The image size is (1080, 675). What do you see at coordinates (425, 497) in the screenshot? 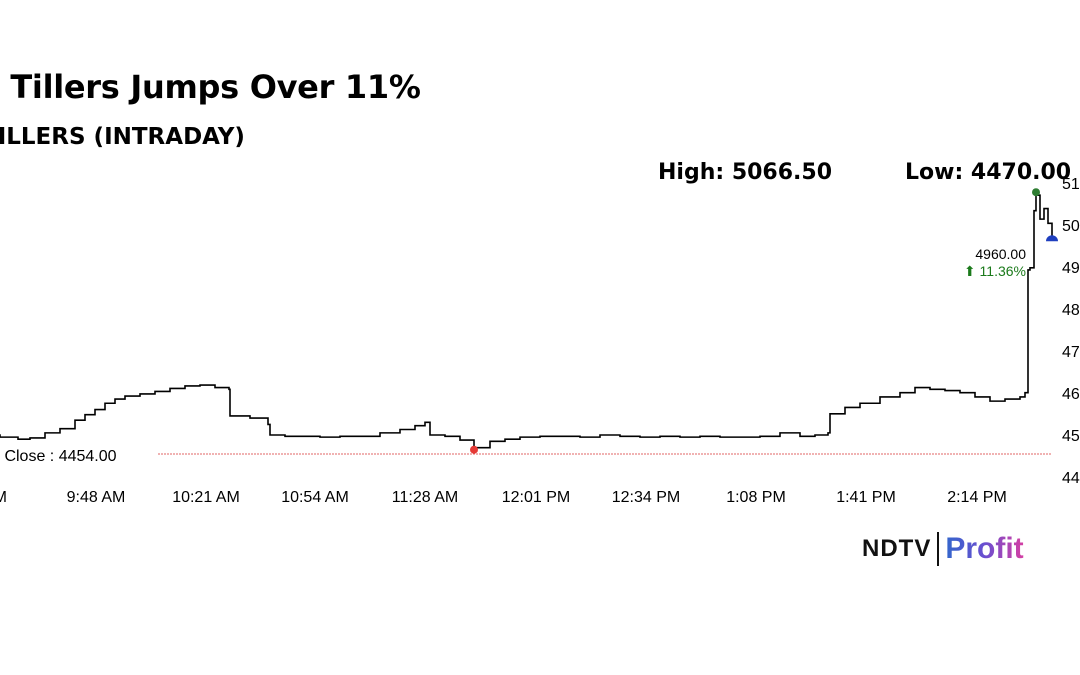
I see `x-tick-label: 11:28 AM` at bounding box center [425, 497].